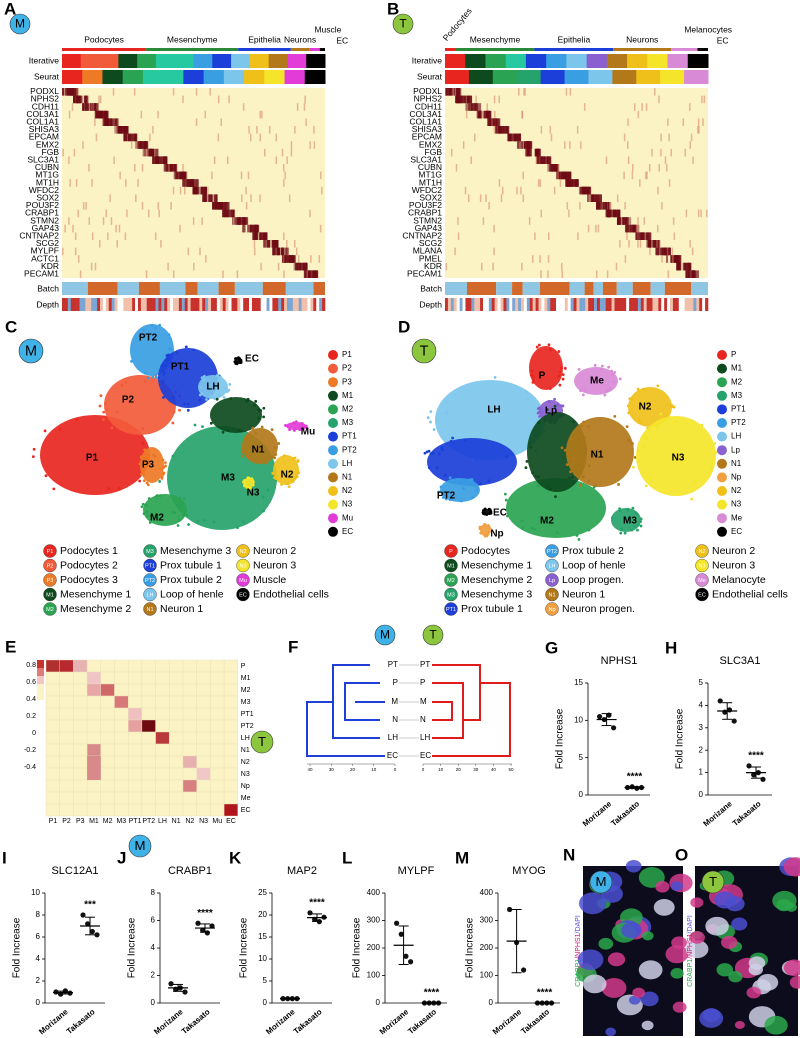 The image size is (800, 1038). Describe the element at coordinates (432, 993) in the screenshot. I see `significance: ****` at that location.